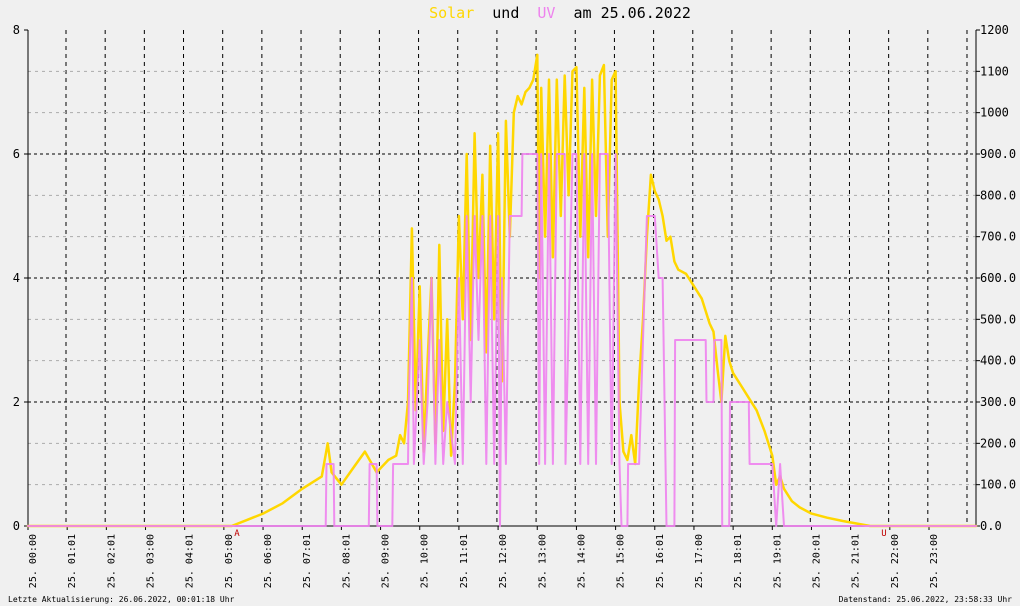  Describe the element at coordinates (998, 443) in the screenshot. I see `y-right-tick-label: 200.0` at that location.